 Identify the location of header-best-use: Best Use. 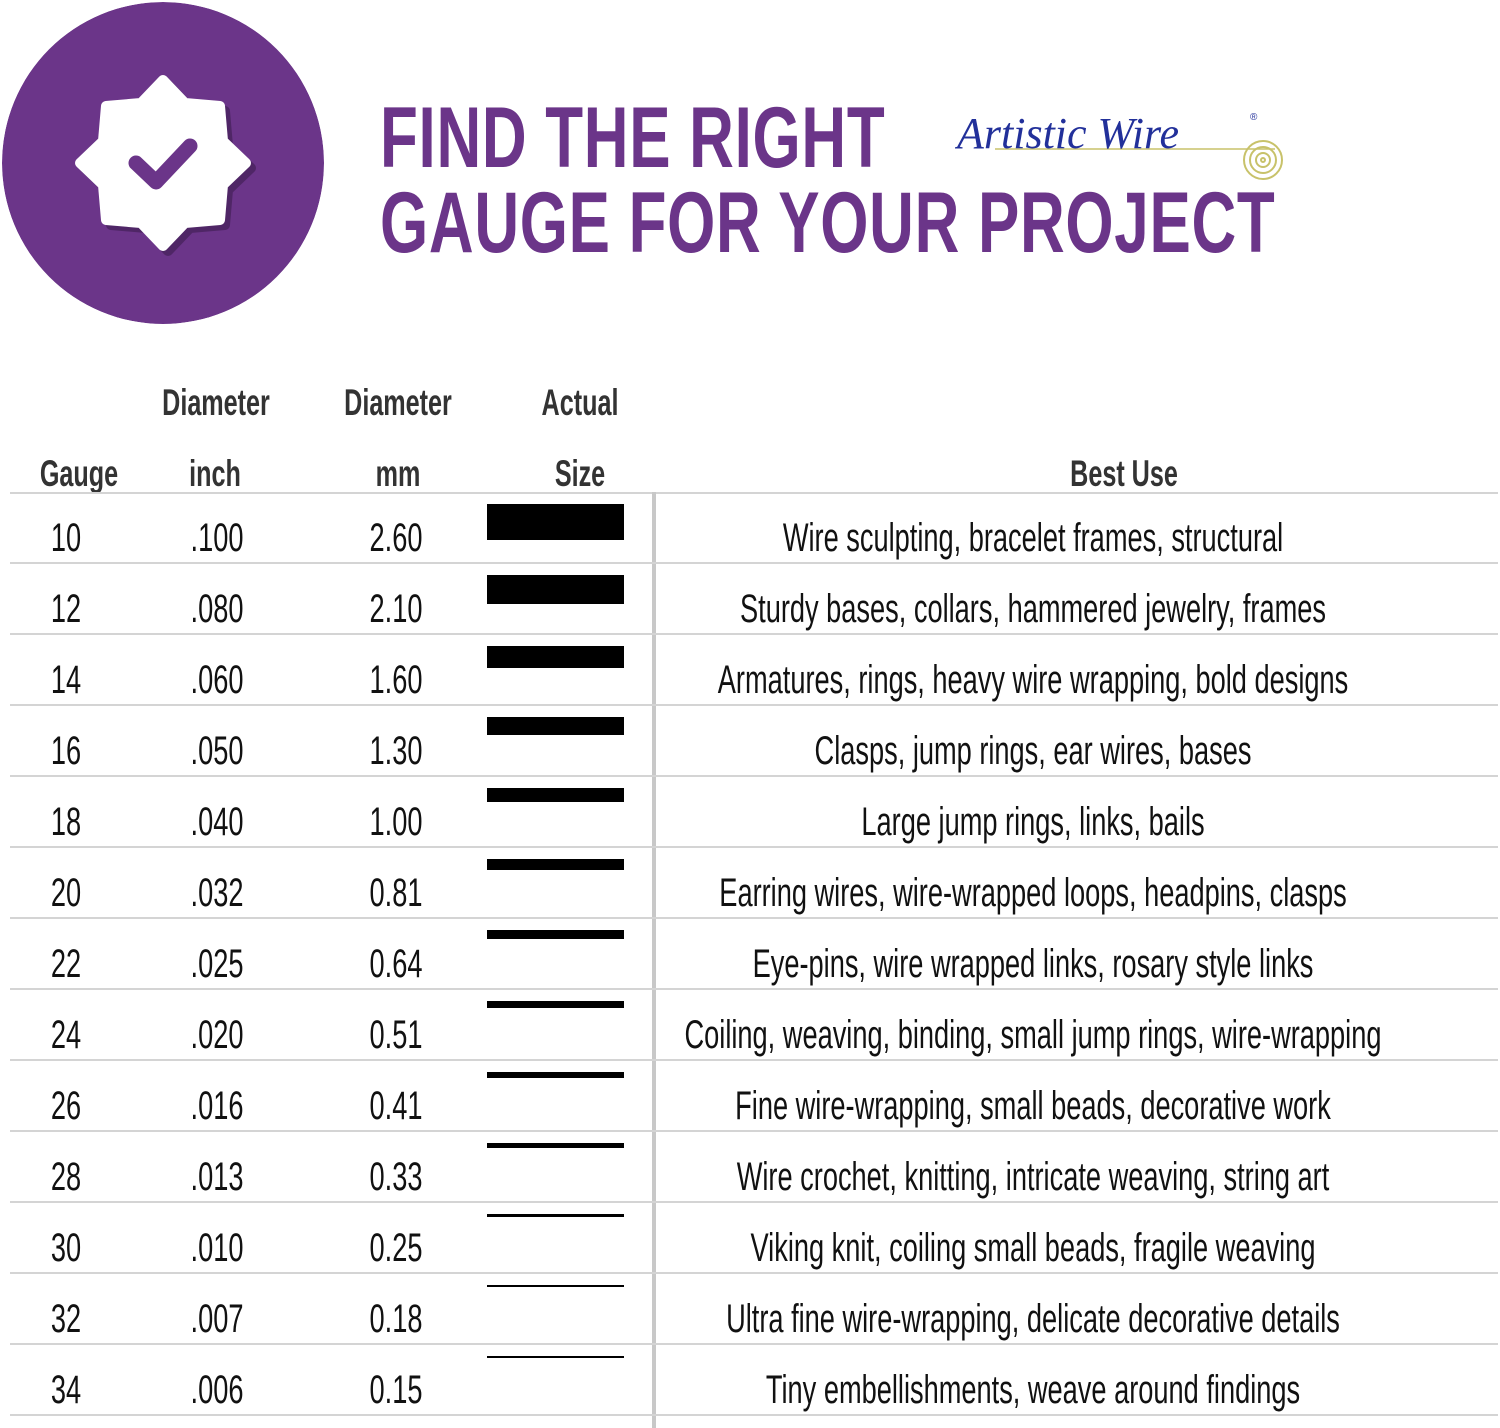
(1124, 473).